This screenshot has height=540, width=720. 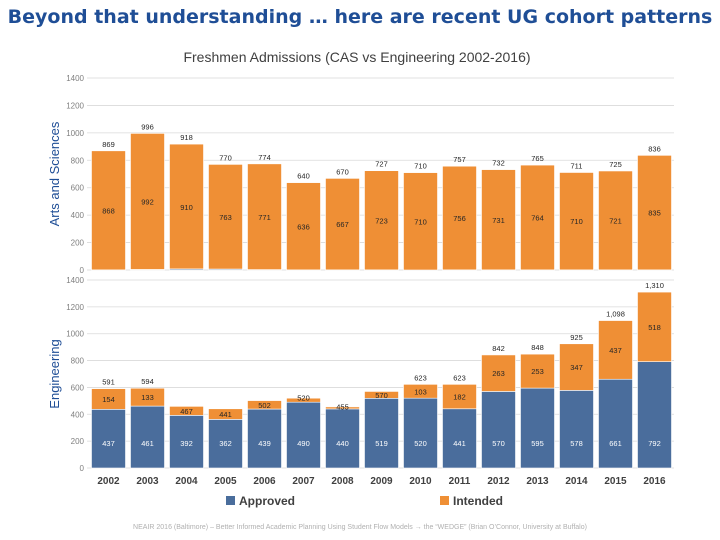 I want to click on arts-total-label: 640, so click(x=303, y=176).